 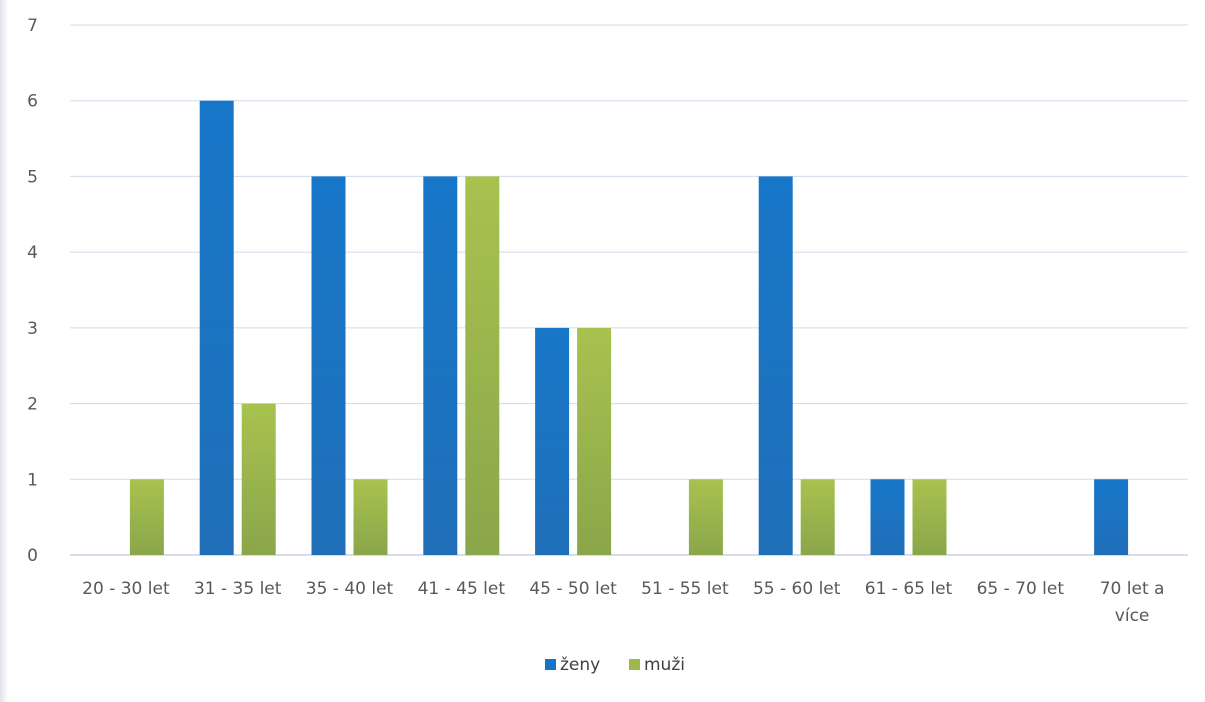 What do you see at coordinates (126, 589) in the screenshot?
I see `x-tick-label: 20 - 30 let` at bounding box center [126, 589].